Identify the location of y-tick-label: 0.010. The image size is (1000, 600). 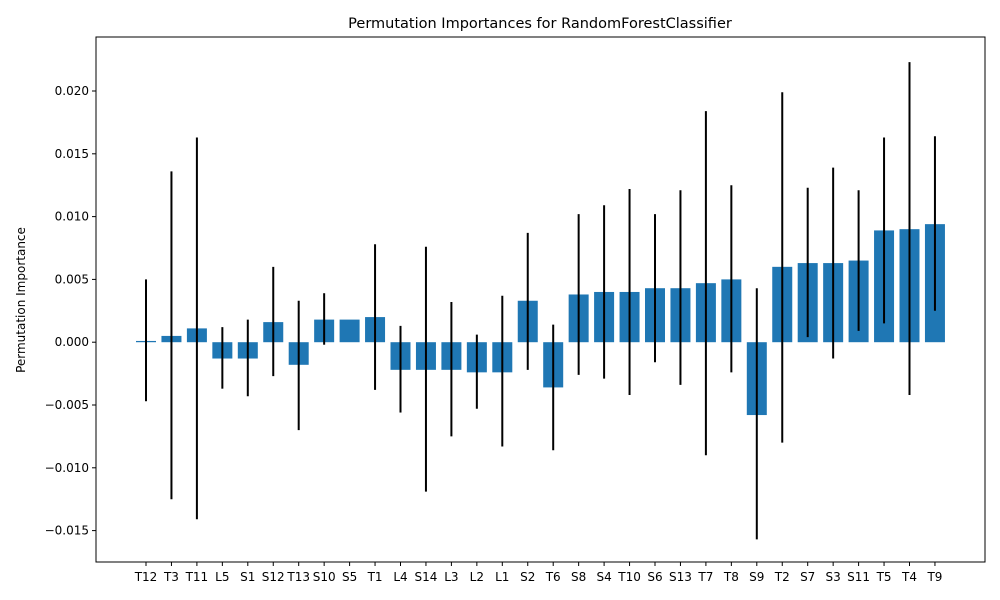
(72, 217).